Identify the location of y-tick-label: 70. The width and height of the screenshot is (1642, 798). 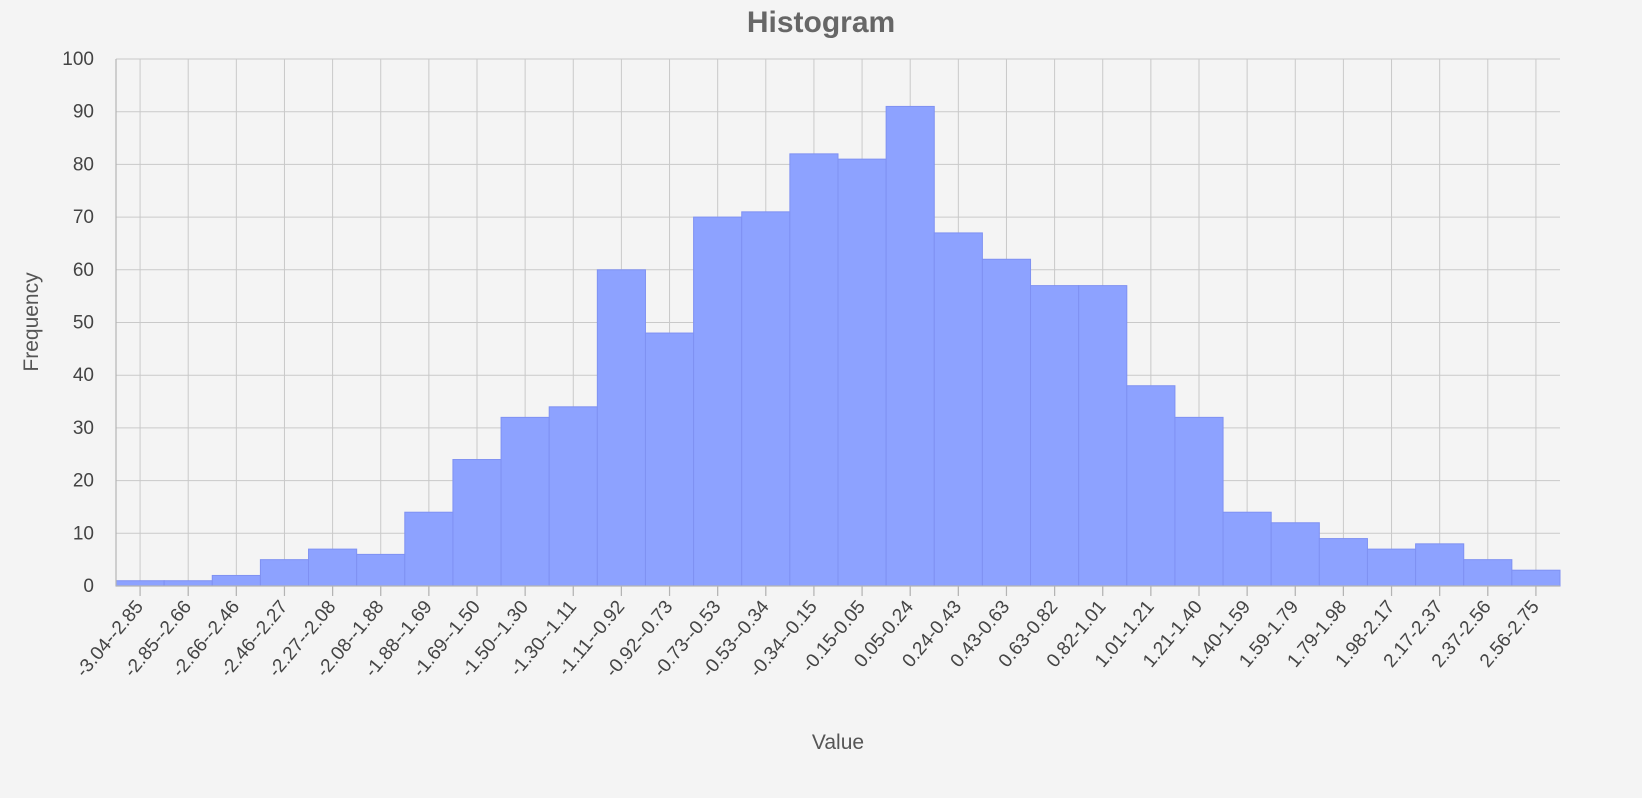
(83, 217).